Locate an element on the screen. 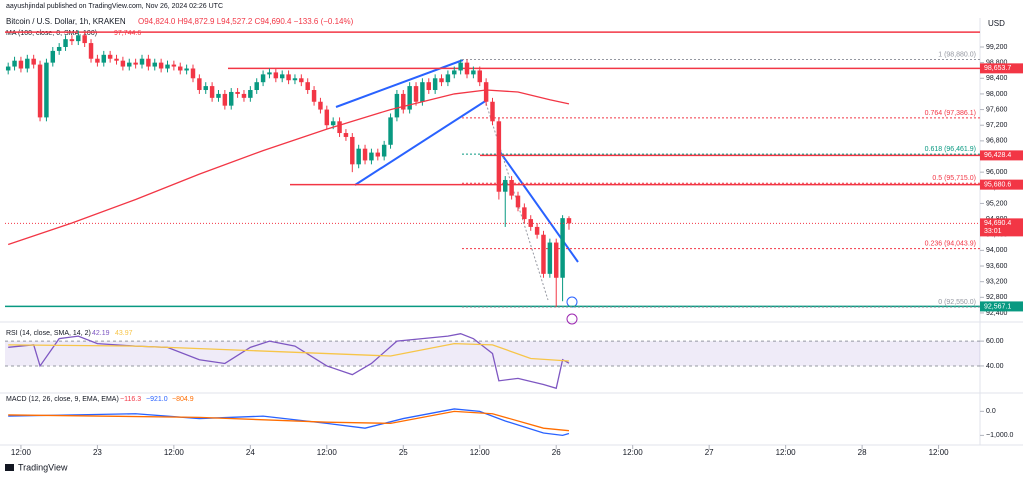 Image resolution: width=1023 pixels, height=483 pixels. y-tick-label: 92,400 is located at coordinates (997, 313).